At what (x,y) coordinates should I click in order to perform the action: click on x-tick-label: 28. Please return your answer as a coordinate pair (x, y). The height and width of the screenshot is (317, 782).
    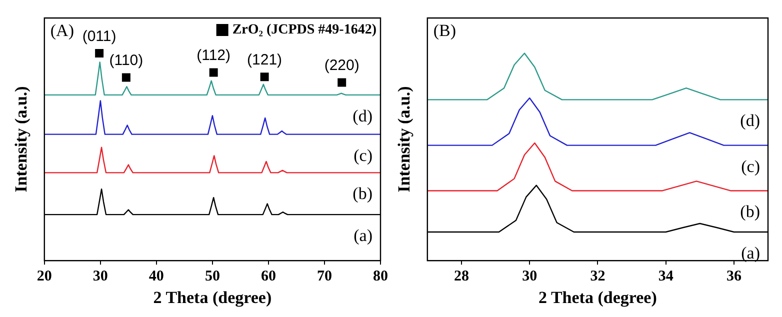
    Looking at the image, I should click on (461, 276).